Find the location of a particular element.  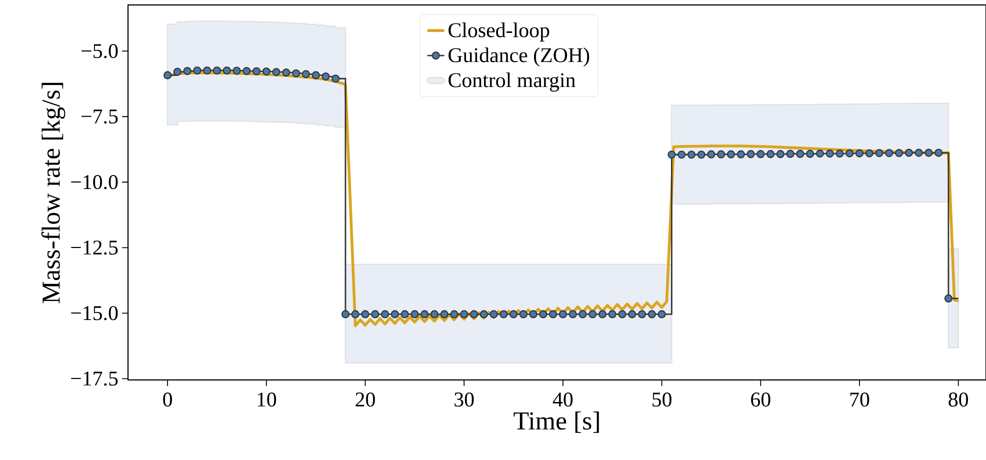

x-tick-label: 0 is located at coordinates (167, 399).